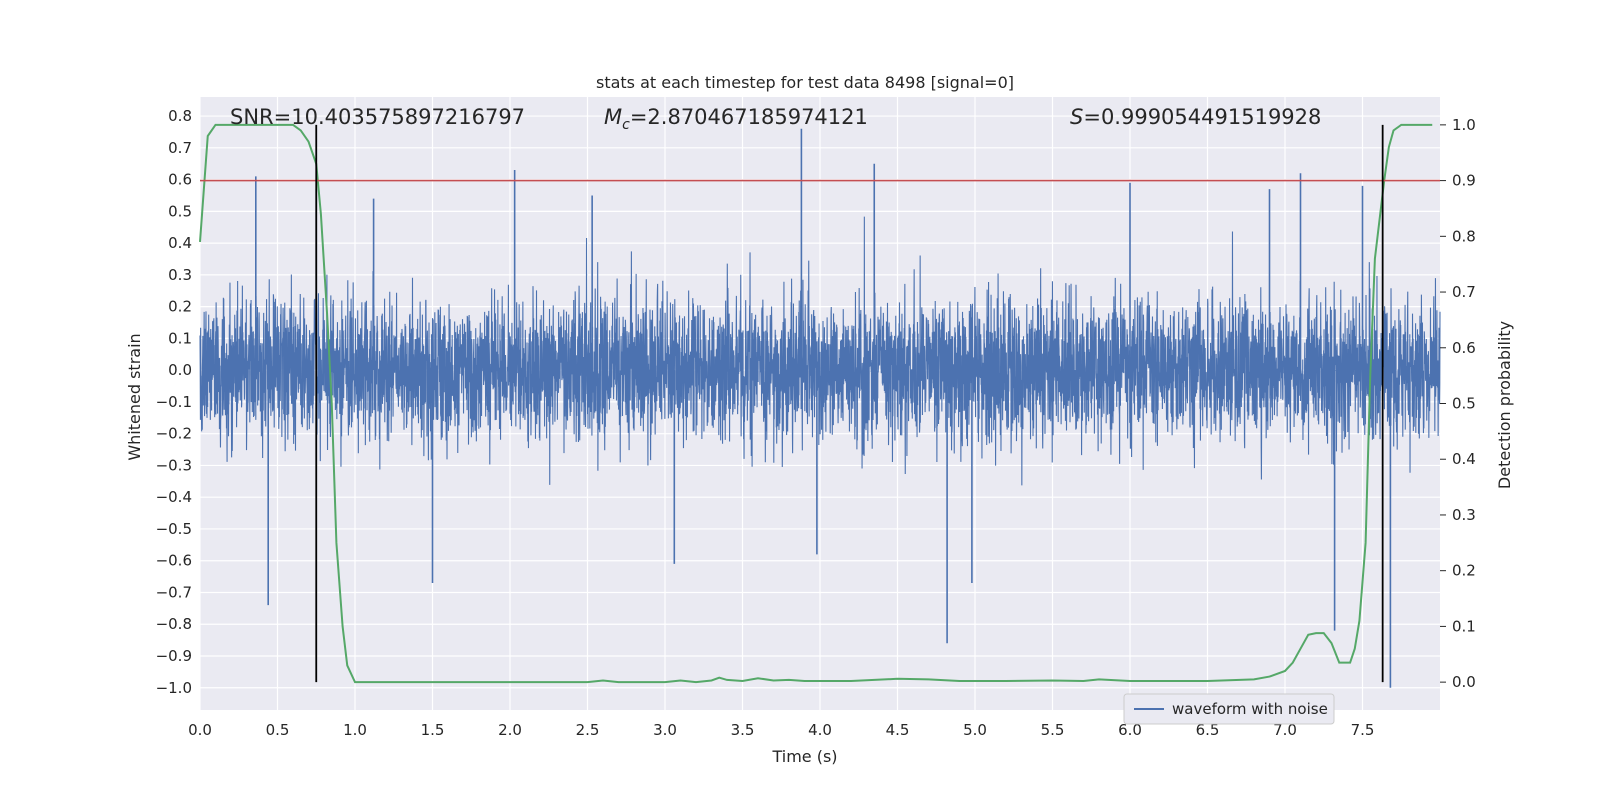  What do you see at coordinates (134, 396) in the screenshot?
I see `y-axis-label-left: Whitened strain` at bounding box center [134, 396].